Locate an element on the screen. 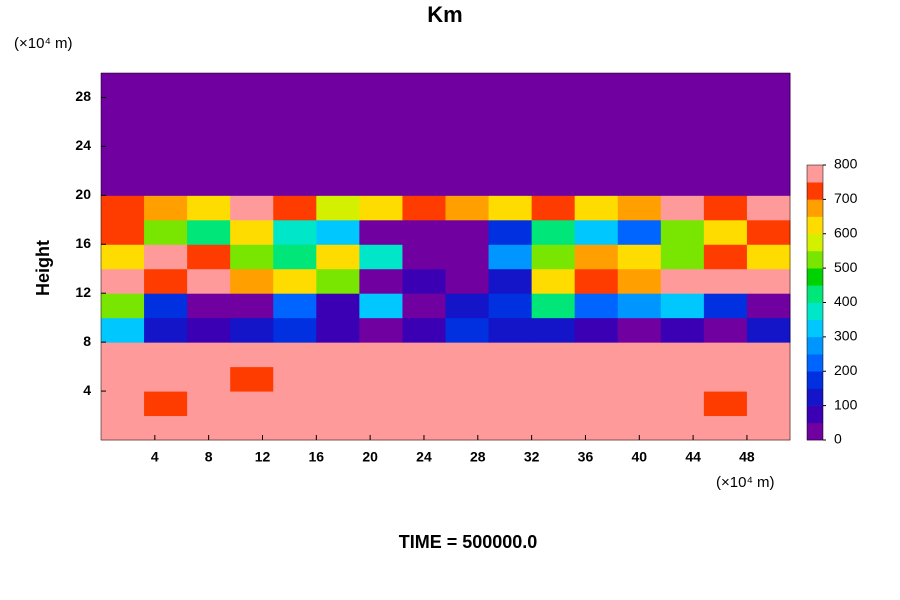  y-tick-label: 28 is located at coordinates (83, 96).